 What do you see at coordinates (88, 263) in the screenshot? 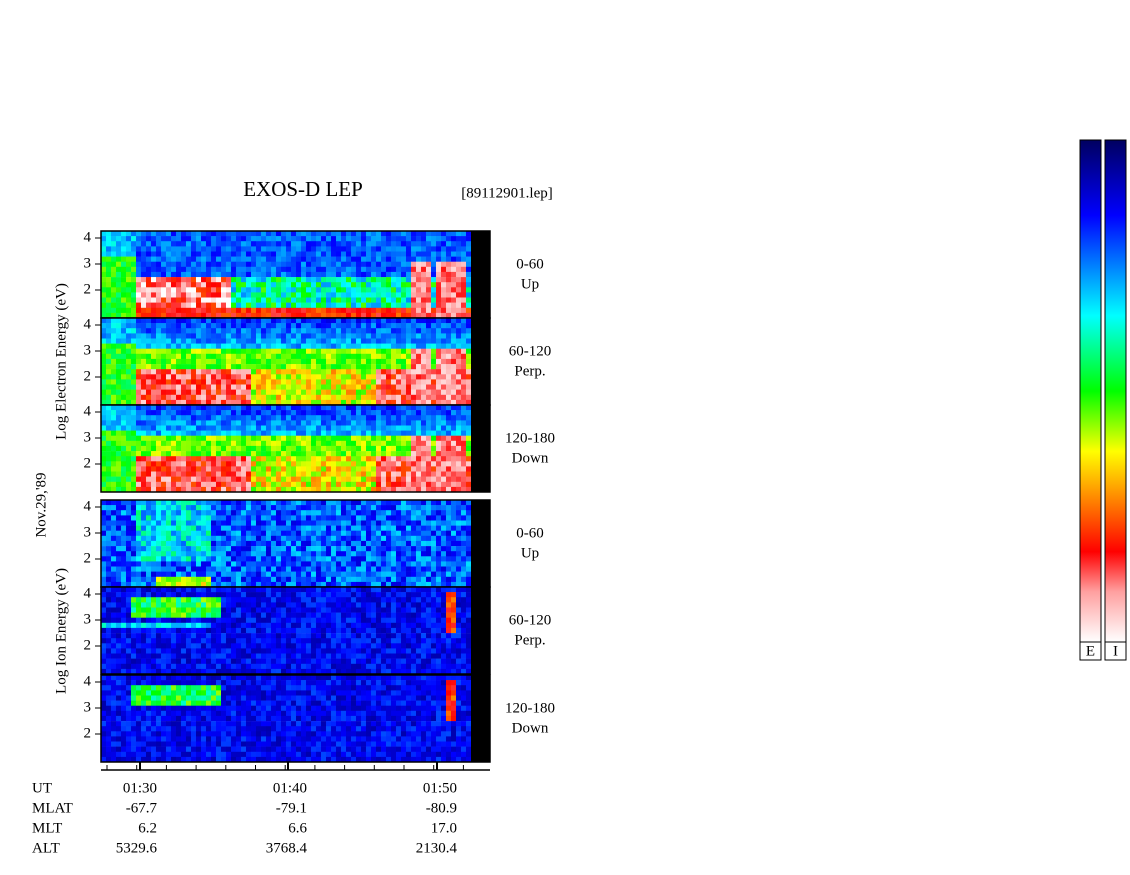
I see `y-tick-label: 3` at bounding box center [88, 263].